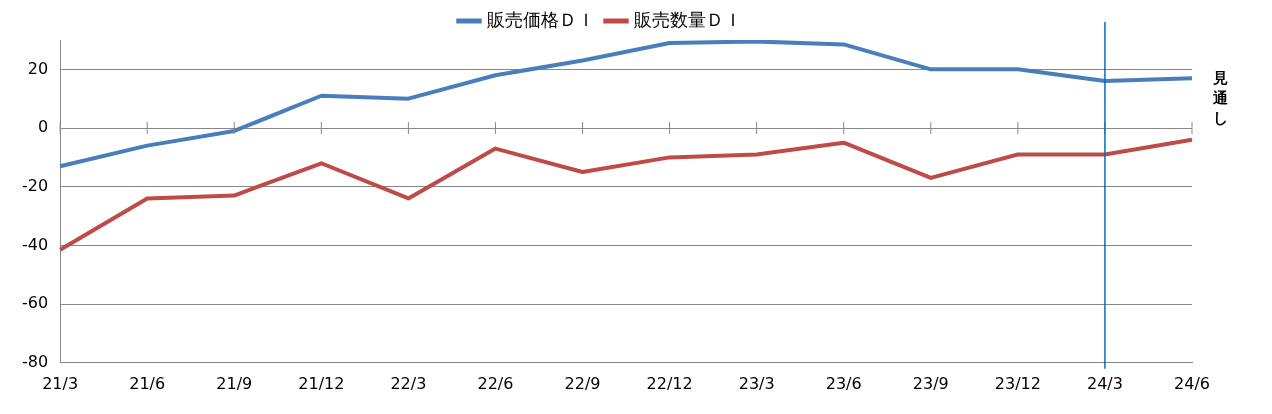  I want to click on legend-label: 販売数量ＤＩ, so click(688, 19).